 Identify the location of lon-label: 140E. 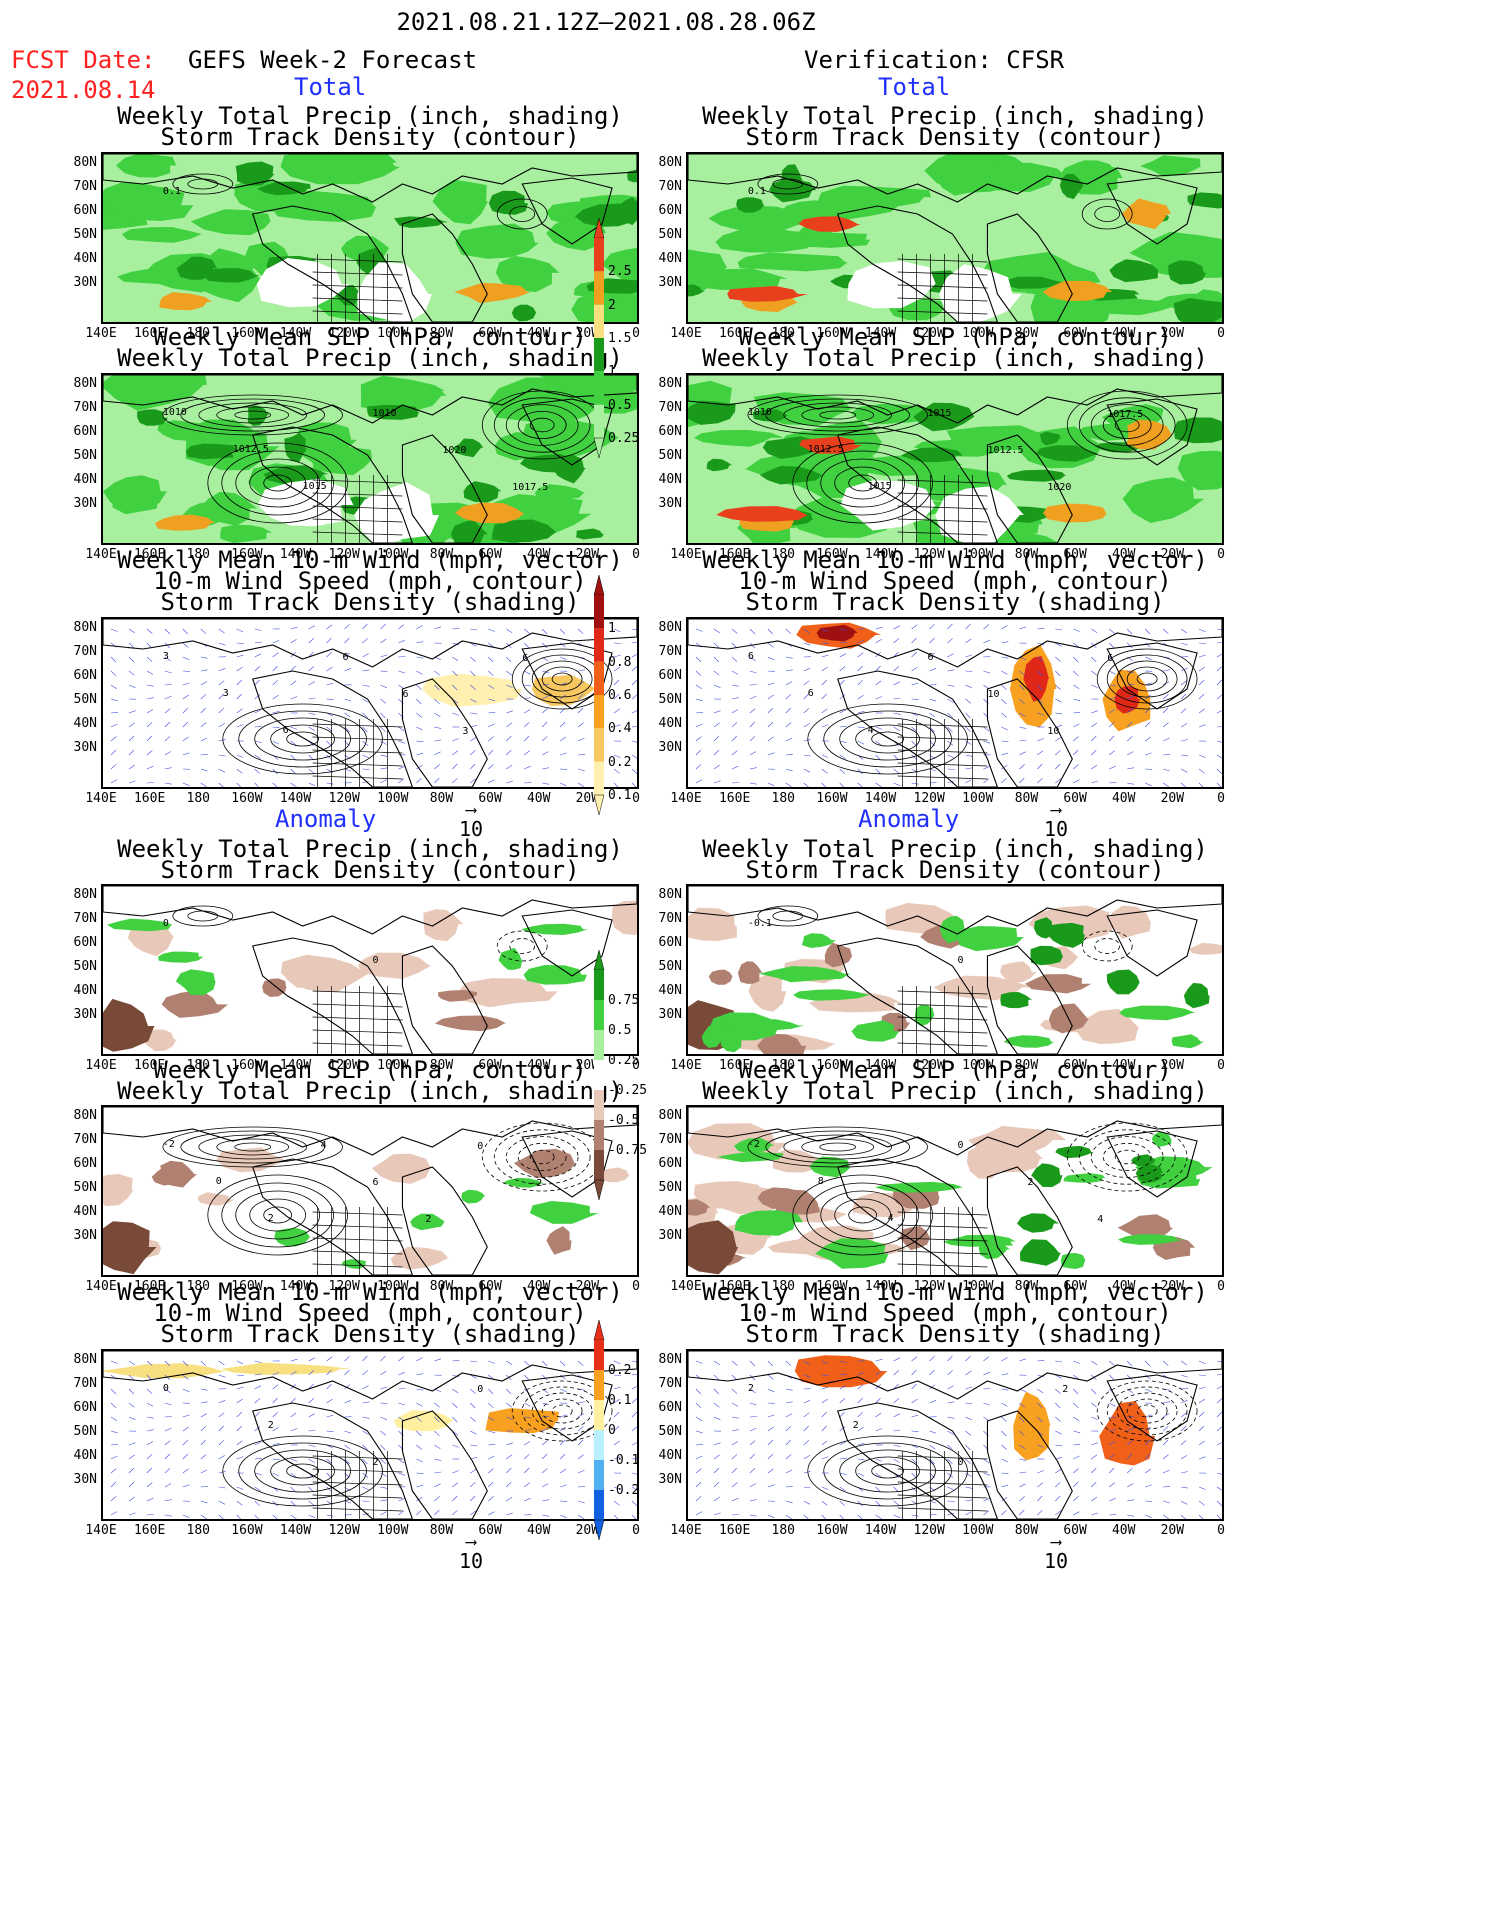
(686, 798).